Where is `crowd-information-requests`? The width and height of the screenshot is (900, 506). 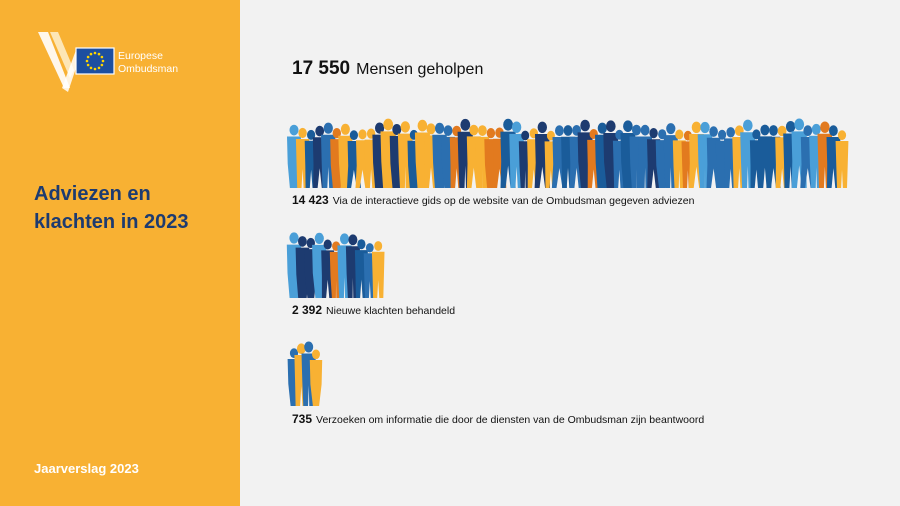
crowd-information-requests is located at coordinates (305, 373).